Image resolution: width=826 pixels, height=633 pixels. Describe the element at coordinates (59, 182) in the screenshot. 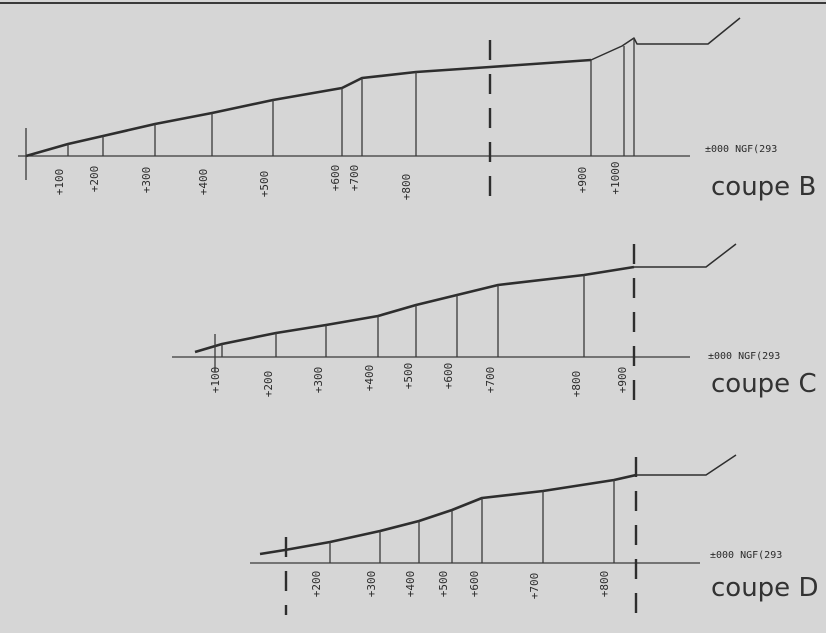

I see `section-b-level-label: +100` at that location.